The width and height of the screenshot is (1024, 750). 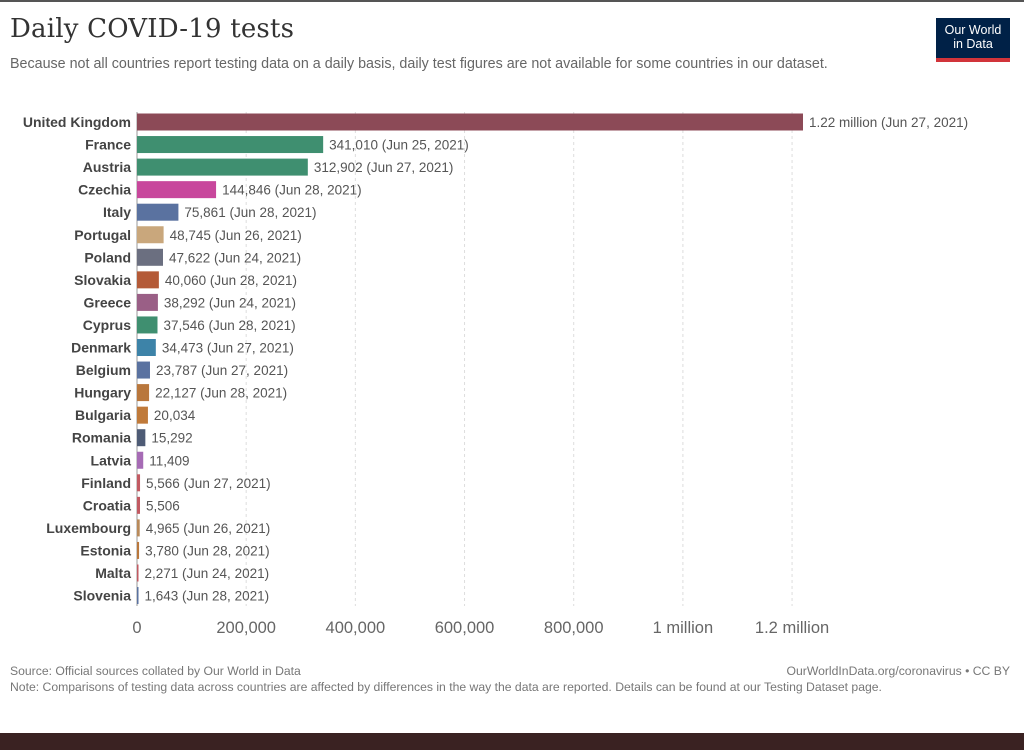 What do you see at coordinates (102, 393) in the screenshot?
I see `country-label: Hungary` at bounding box center [102, 393].